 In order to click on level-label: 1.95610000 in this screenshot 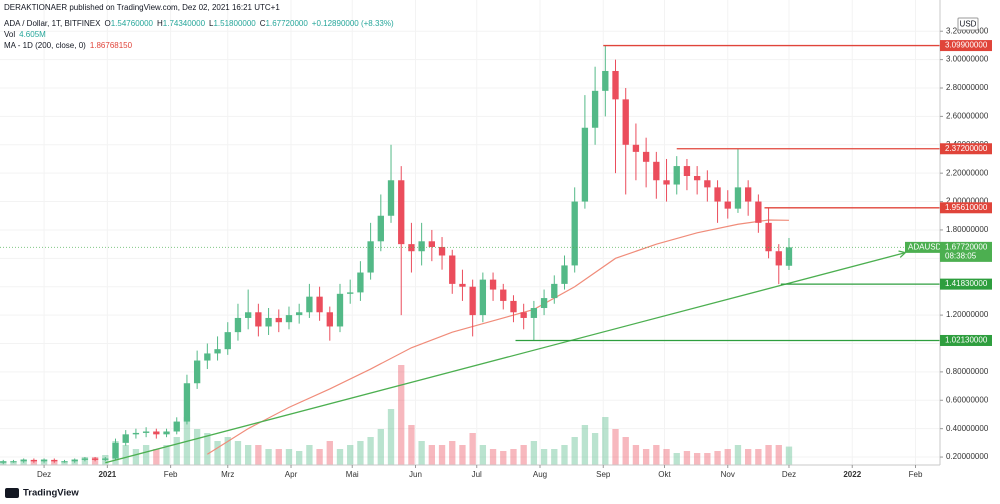, I will do `click(966, 207)`.